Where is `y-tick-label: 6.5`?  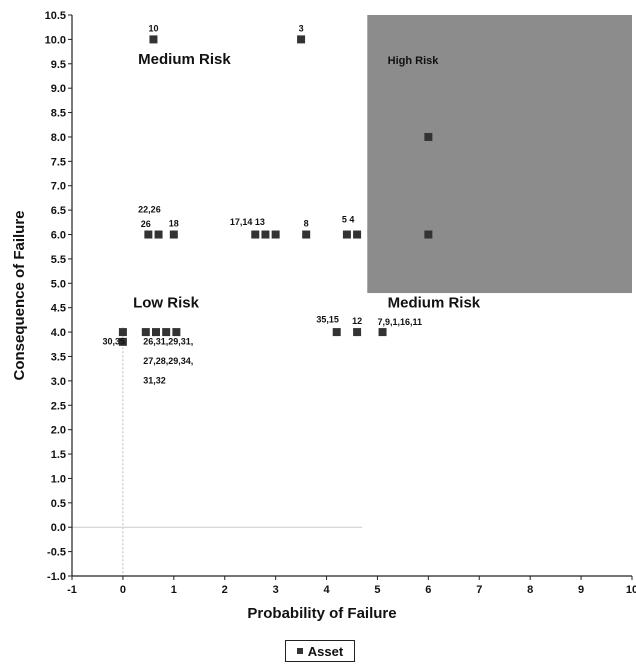 y-tick-label: 6.5 is located at coordinates (58, 211).